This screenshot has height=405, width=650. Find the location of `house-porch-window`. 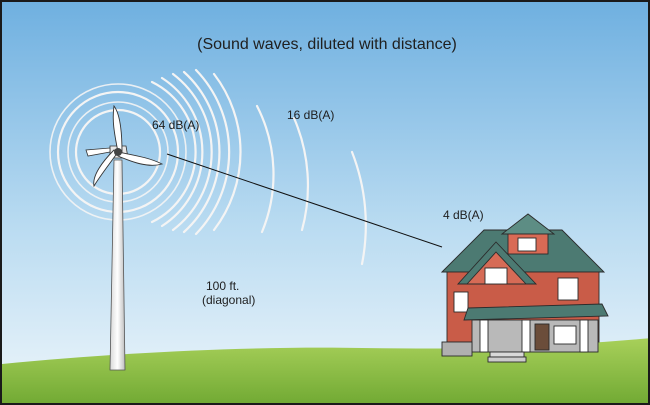

house-porch-window is located at coordinates (565, 335).